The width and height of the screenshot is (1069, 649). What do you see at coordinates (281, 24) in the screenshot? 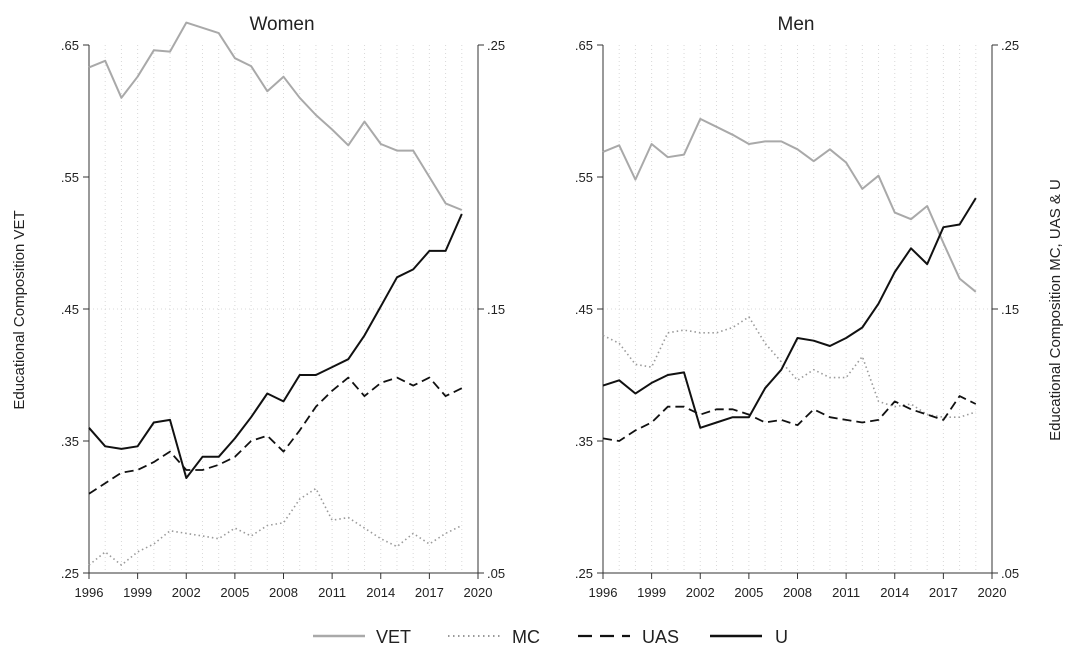
I see `panel-title-women: Women` at bounding box center [281, 24].